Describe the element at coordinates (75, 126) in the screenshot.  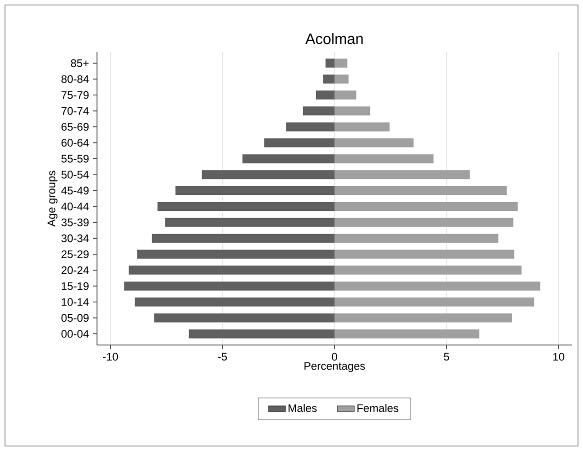
I see `y-tick-label: 65-69` at that location.